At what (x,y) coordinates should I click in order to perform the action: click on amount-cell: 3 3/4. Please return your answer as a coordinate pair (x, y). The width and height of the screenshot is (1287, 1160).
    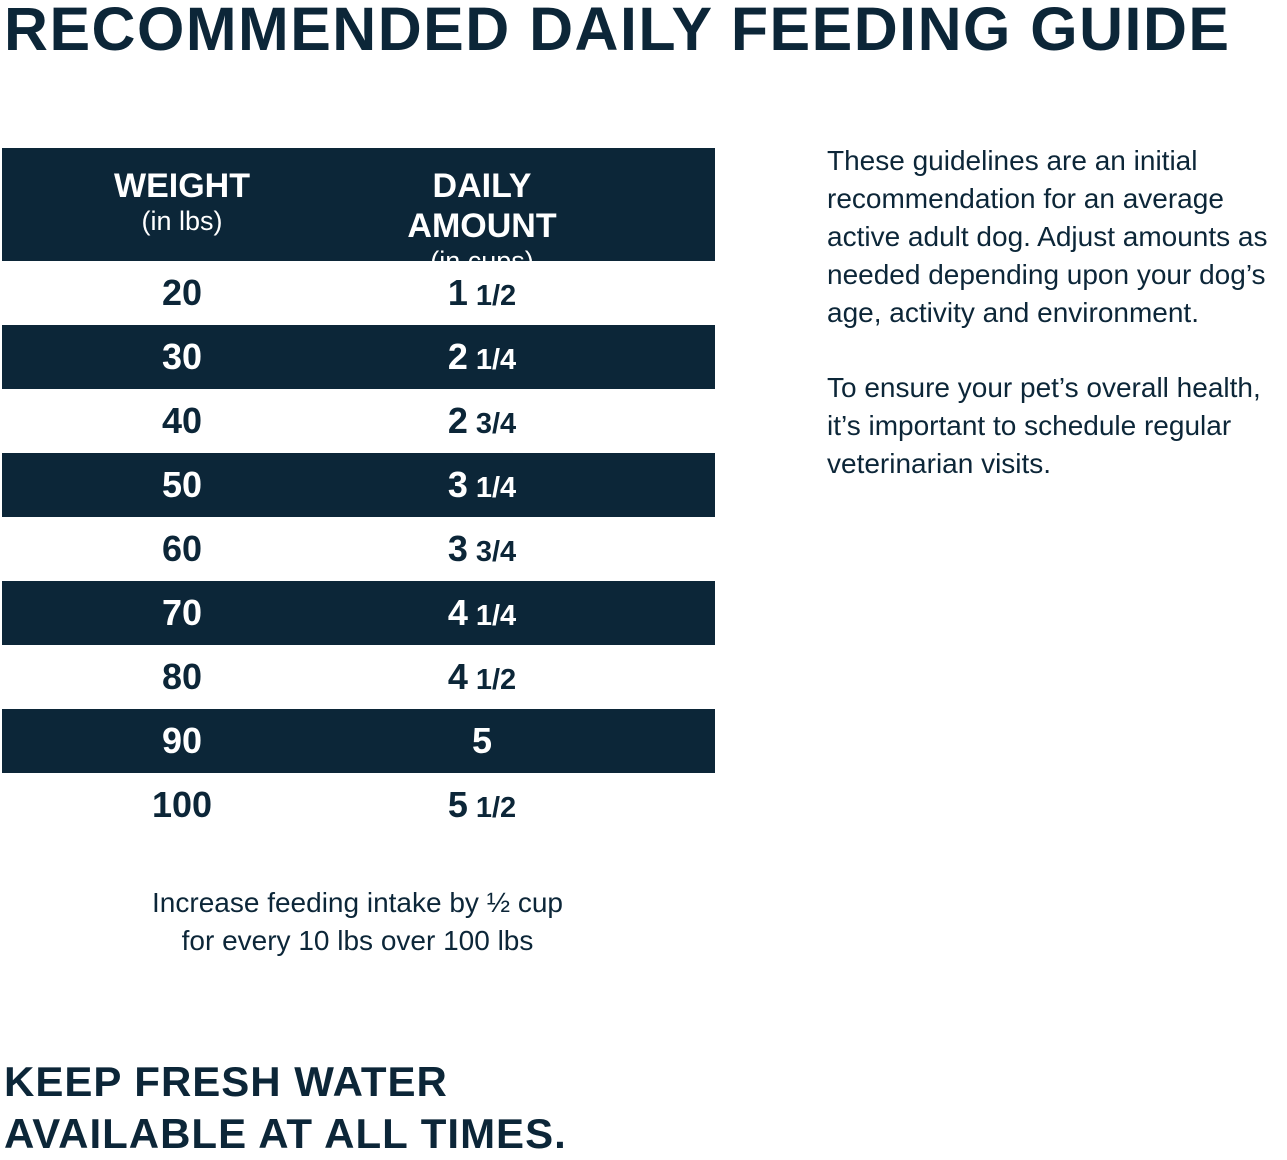
    Looking at the image, I should click on (482, 549).